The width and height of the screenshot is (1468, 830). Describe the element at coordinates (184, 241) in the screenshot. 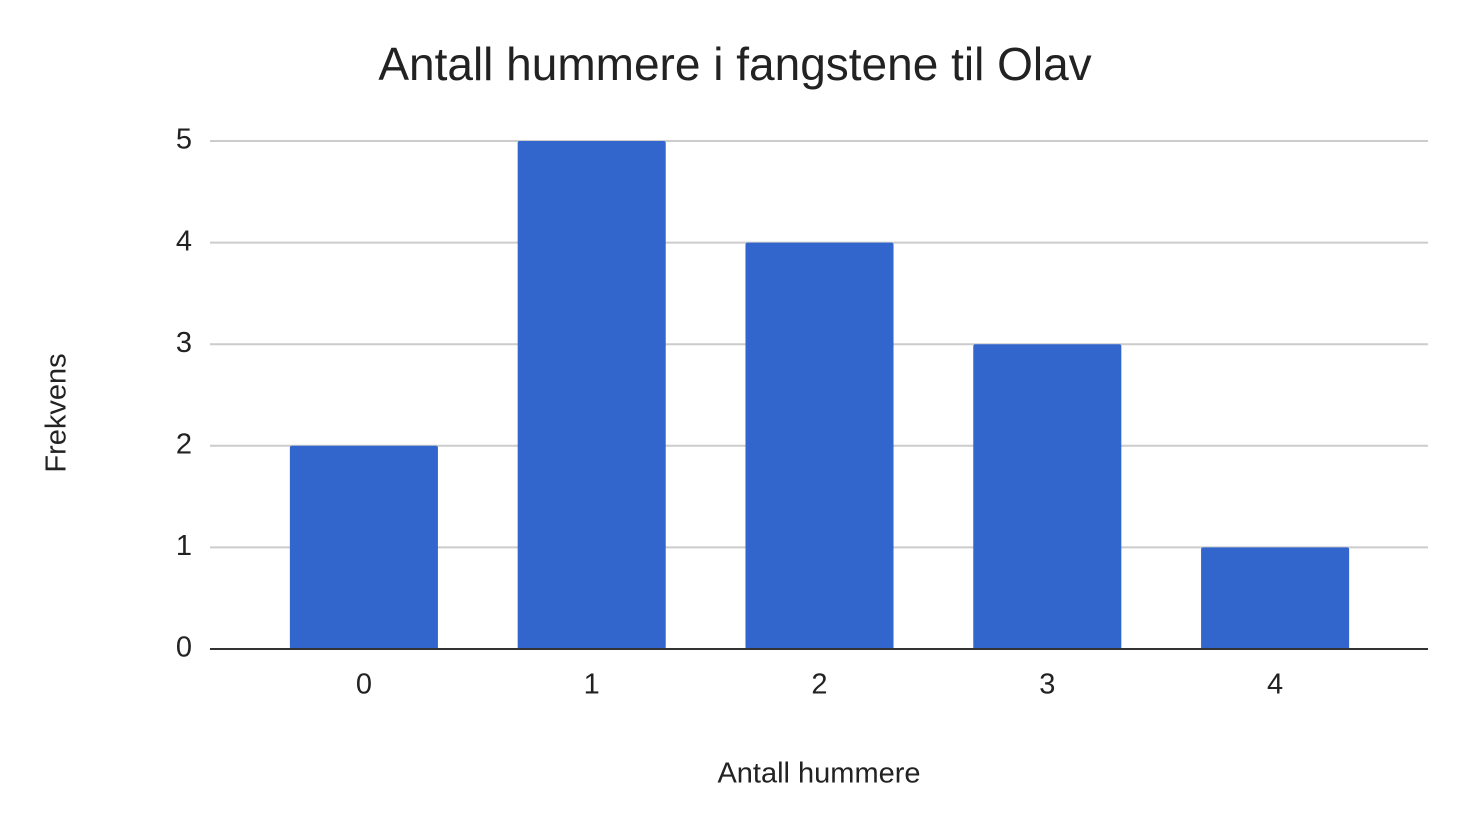

I see `y-tick-label: 4` at that location.